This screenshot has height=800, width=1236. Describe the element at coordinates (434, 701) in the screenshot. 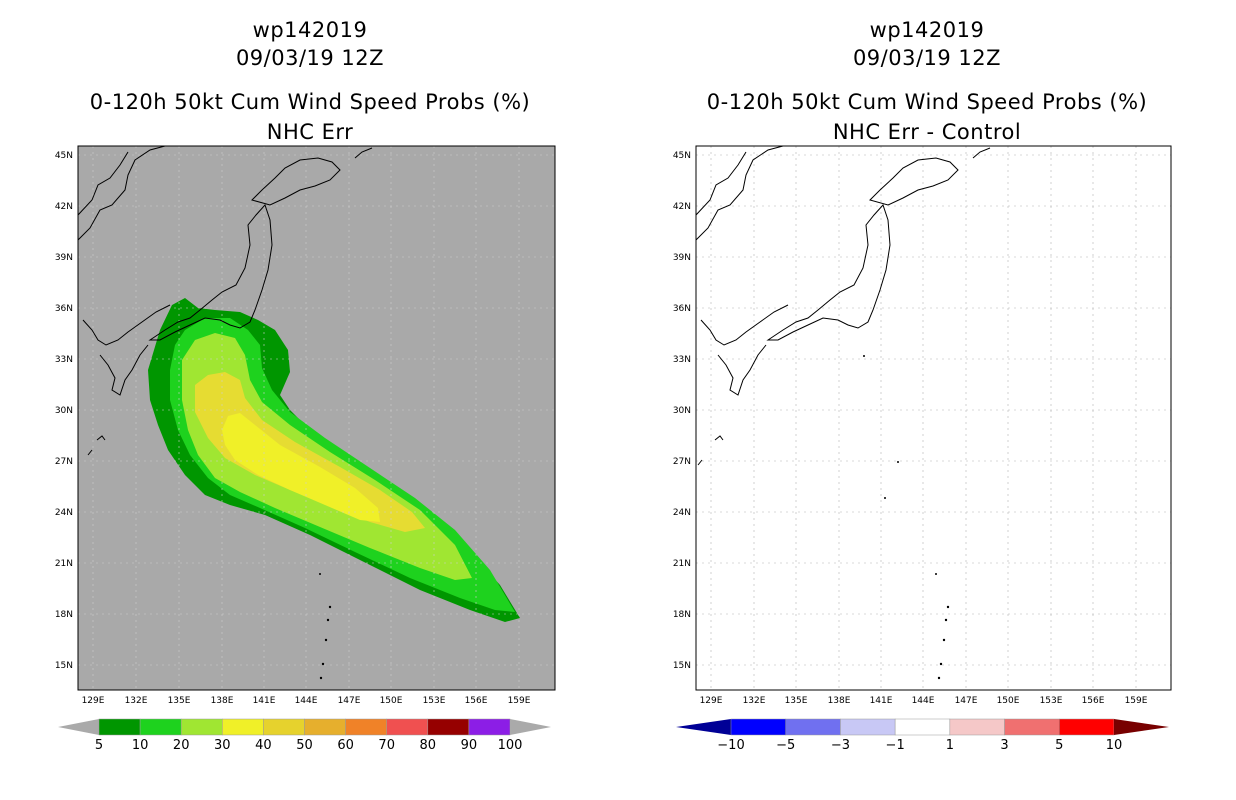

I see `lon-label: 153E` at that location.